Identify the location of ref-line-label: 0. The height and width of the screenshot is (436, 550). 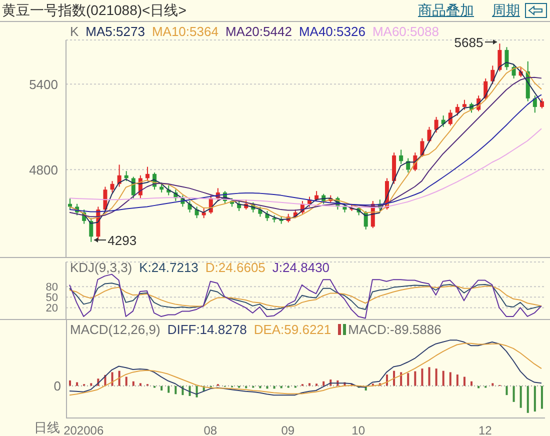
(57, 386).